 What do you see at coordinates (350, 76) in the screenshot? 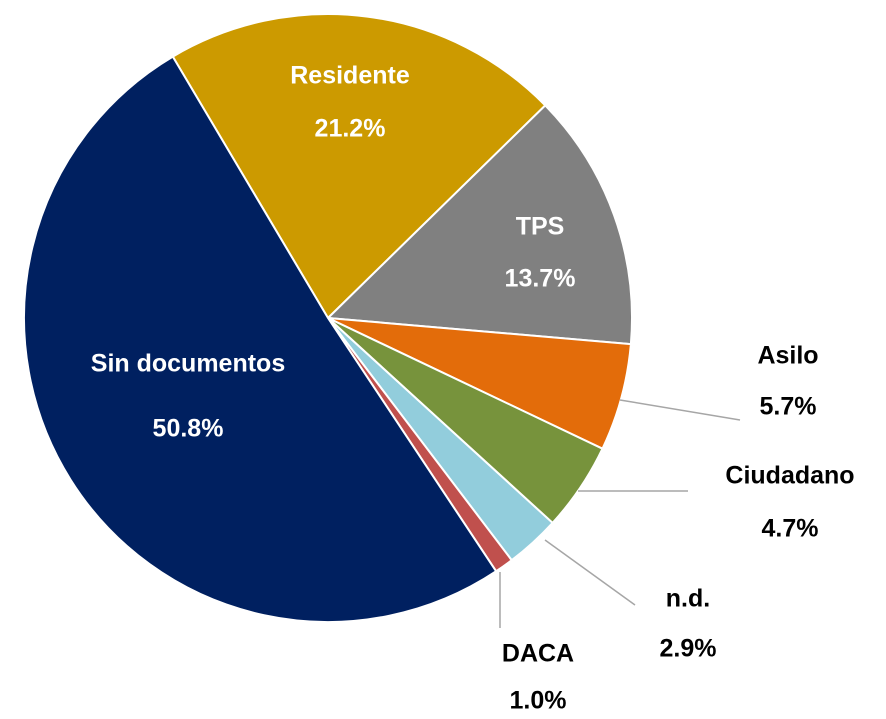
I see `slice-label: Residente` at bounding box center [350, 76].